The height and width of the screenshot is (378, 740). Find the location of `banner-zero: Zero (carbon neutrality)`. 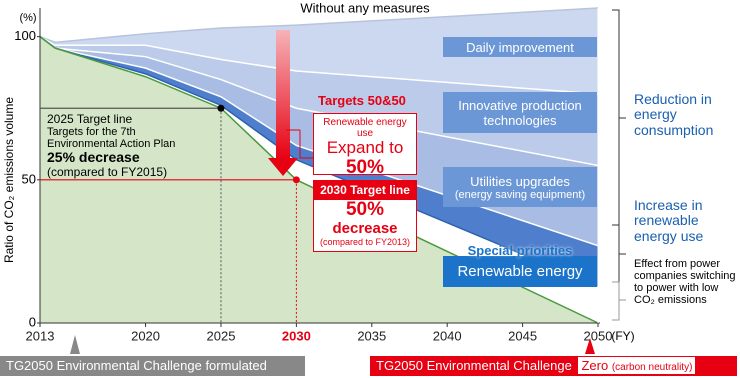

banner-zero: Zero (carbon neutrality) is located at coordinates (637, 365).